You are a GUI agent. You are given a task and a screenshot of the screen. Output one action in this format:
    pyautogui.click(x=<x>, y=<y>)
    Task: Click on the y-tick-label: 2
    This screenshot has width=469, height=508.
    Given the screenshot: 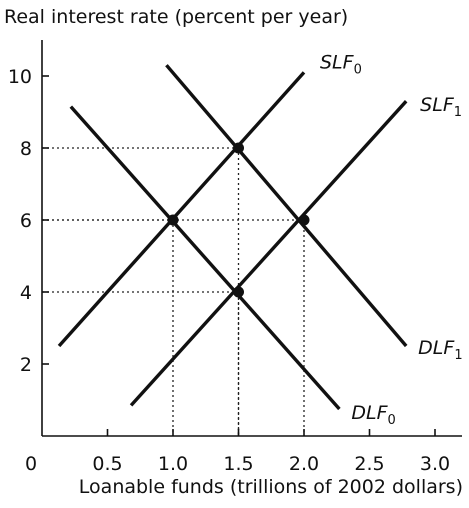 What is the action you would take?
    pyautogui.click(x=26, y=365)
    